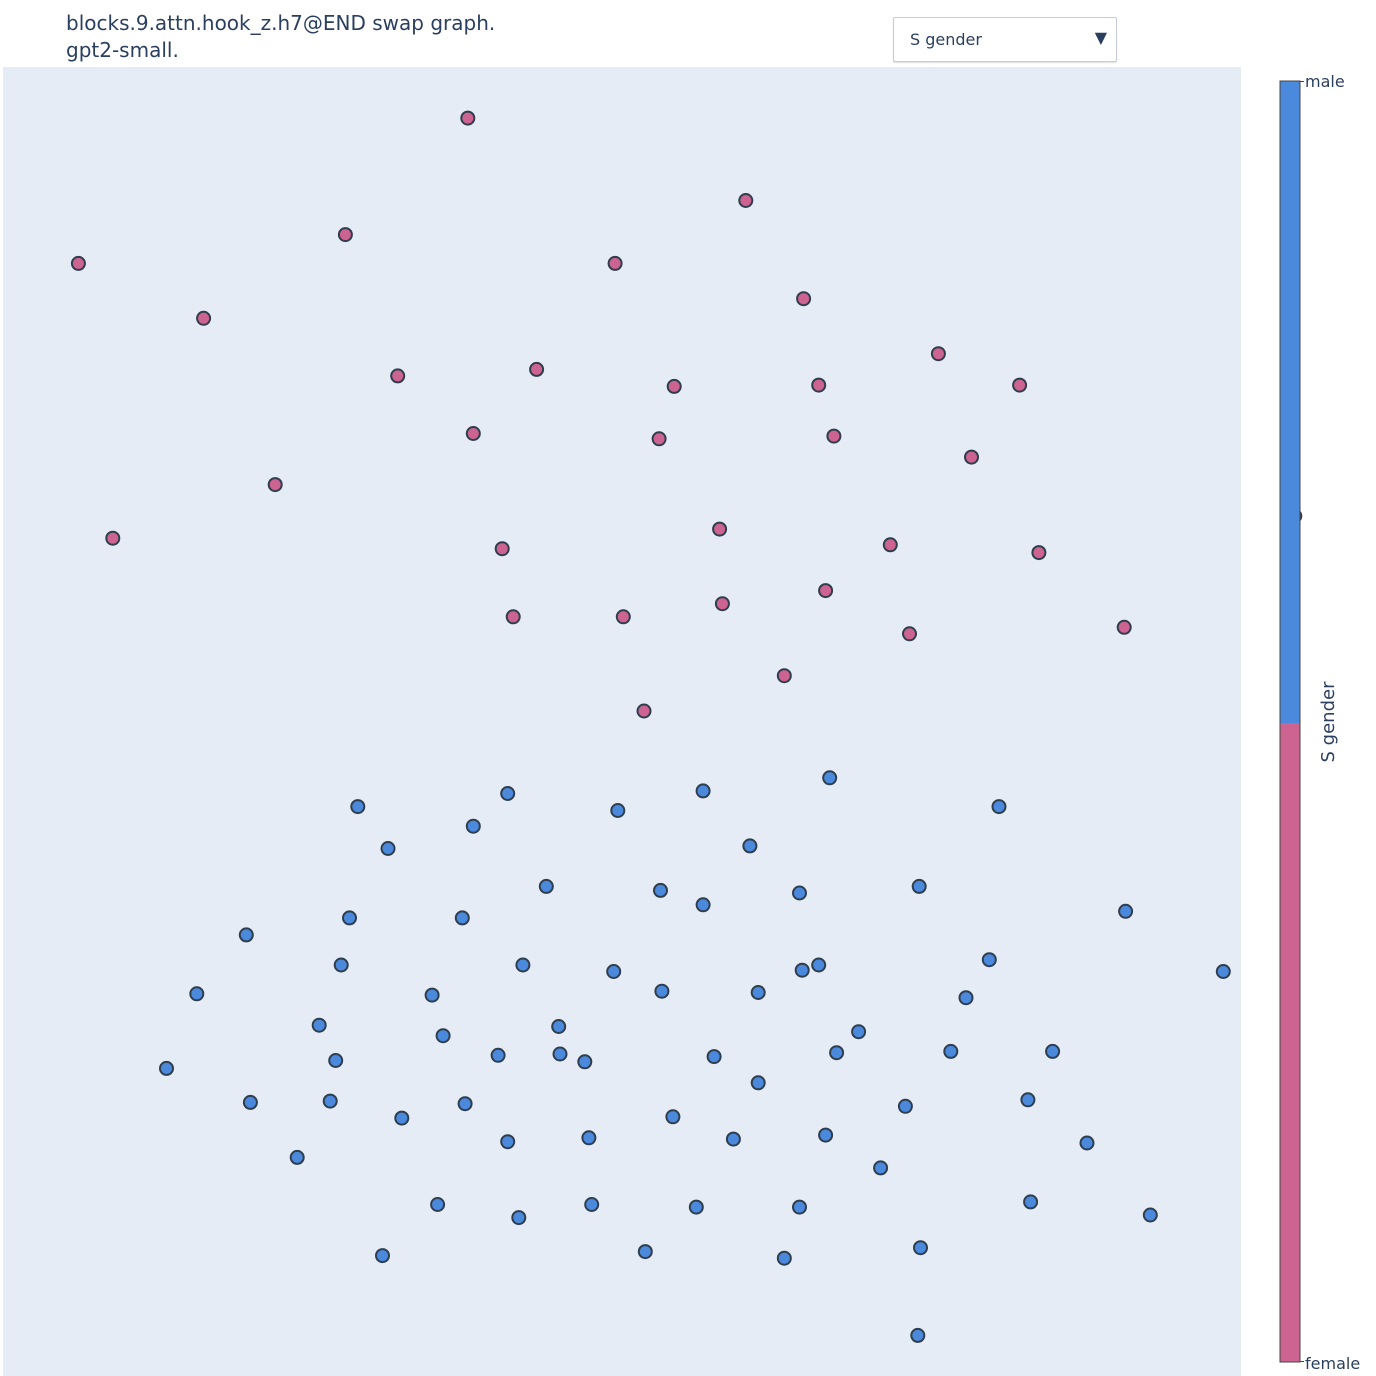  What do you see at coordinates (1005, 39) in the screenshot?
I see `color-by-dropdown: S gender ▼` at bounding box center [1005, 39].